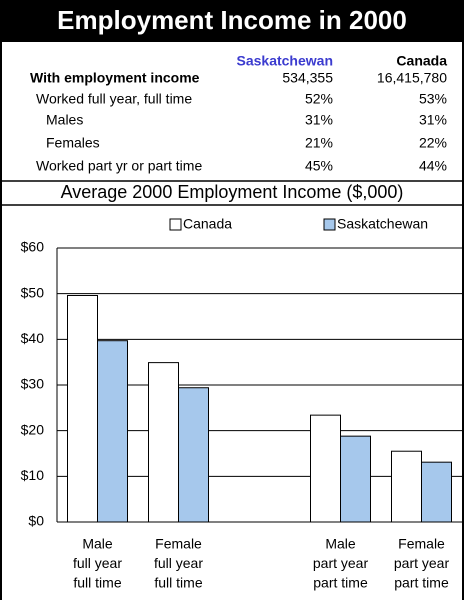 Image resolution: width=464 pixels, height=600 pixels. I want to click on legend-label: Saskatchewan, so click(382, 224).